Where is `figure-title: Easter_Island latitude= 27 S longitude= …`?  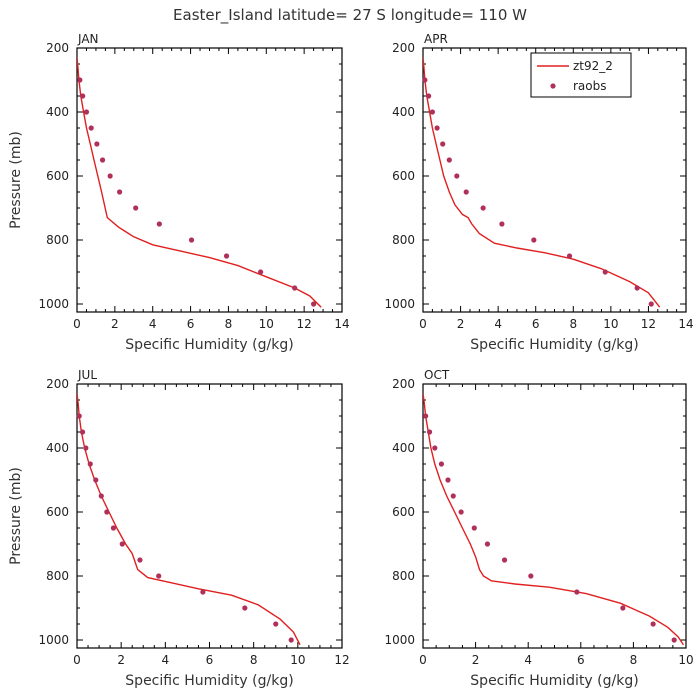 figure-title: Easter_Island latitude= 27 S longitude= … is located at coordinates (350, 15).